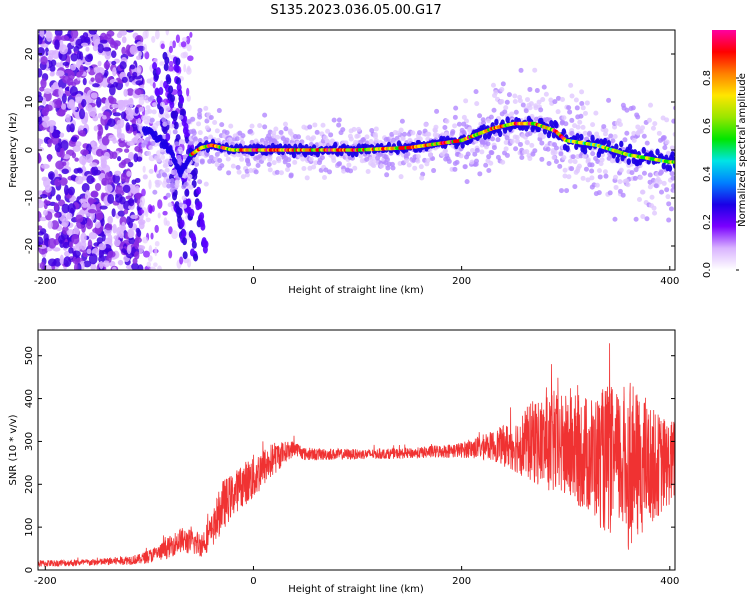 This screenshot has height=600, width=750. Describe the element at coordinates (45, 581) in the screenshot. I see `x-tick-label: -200` at that location.